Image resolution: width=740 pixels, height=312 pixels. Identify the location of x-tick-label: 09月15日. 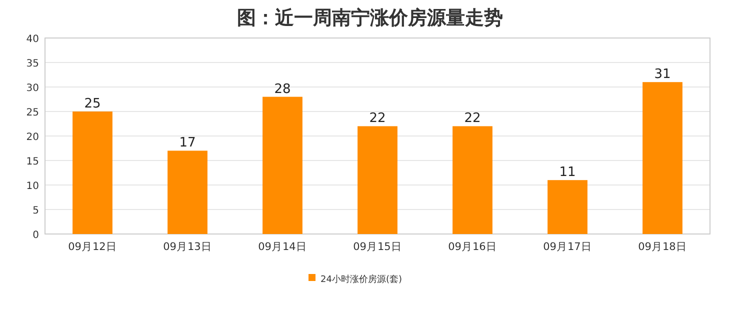
(377, 247).